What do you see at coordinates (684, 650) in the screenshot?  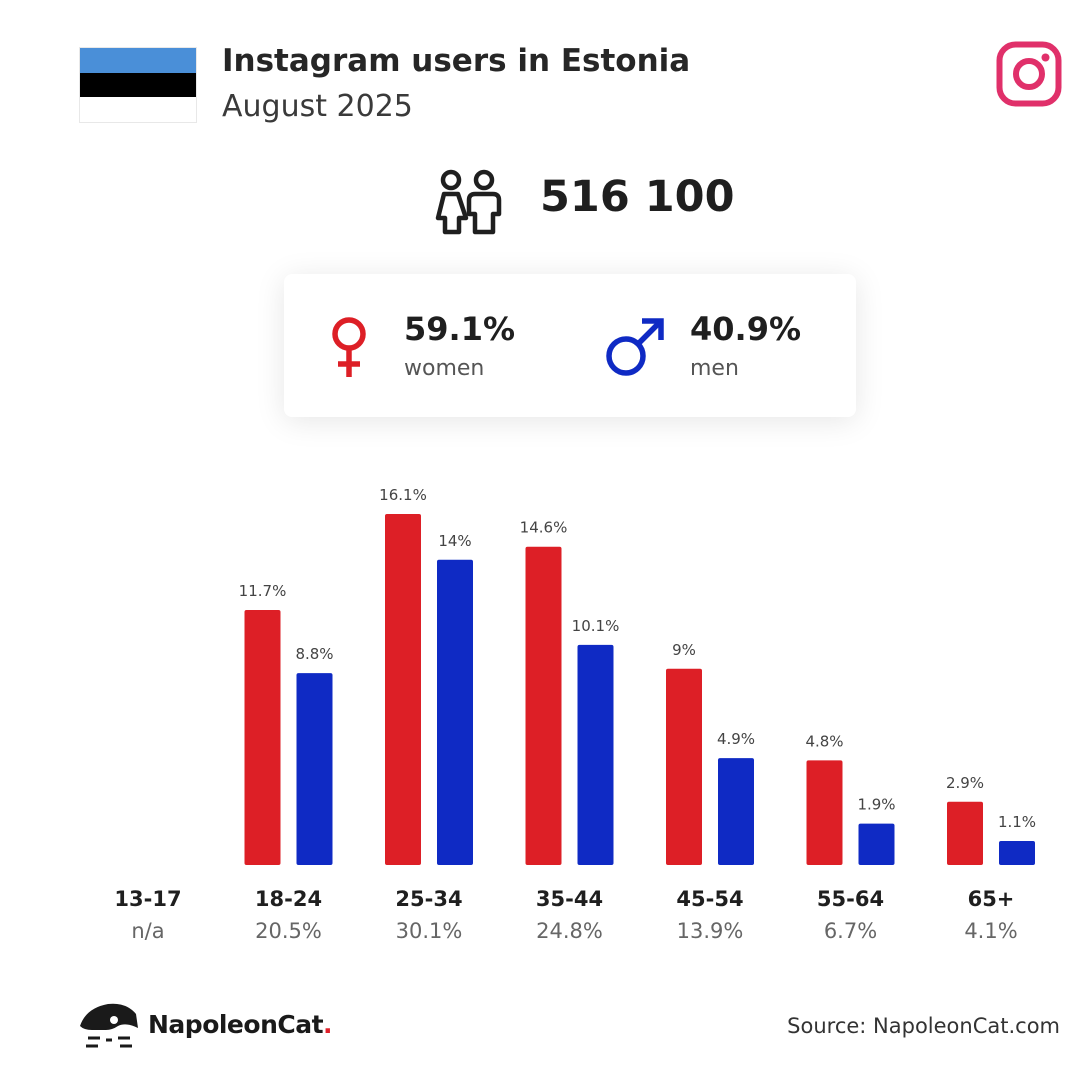 I see `data-label-women-45-54: 9%` at bounding box center [684, 650].